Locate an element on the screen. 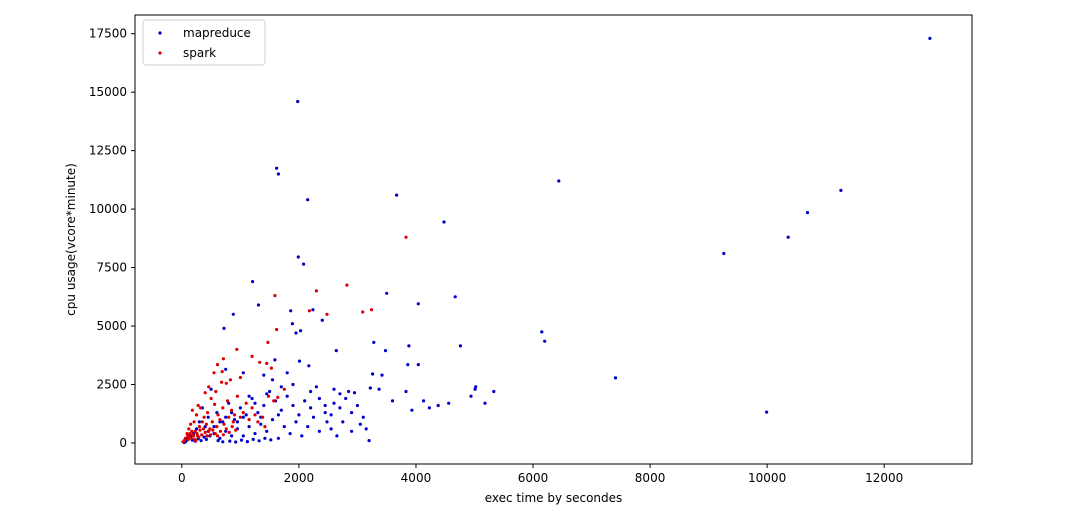 The width and height of the screenshot is (1080, 528). legend: mapreduce spark is located at coordinates (204, 42).